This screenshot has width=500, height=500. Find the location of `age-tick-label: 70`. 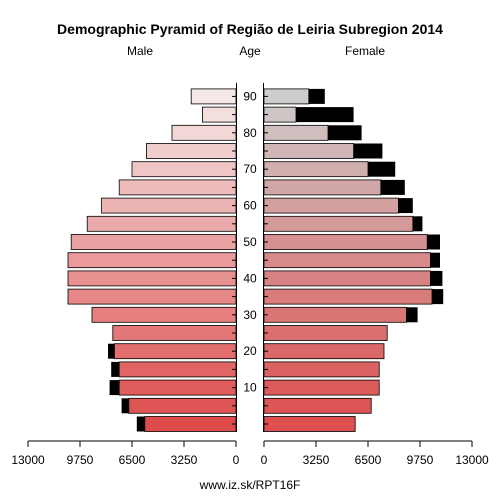

age-tick-label: 70 is located at coordinates (250, 169).